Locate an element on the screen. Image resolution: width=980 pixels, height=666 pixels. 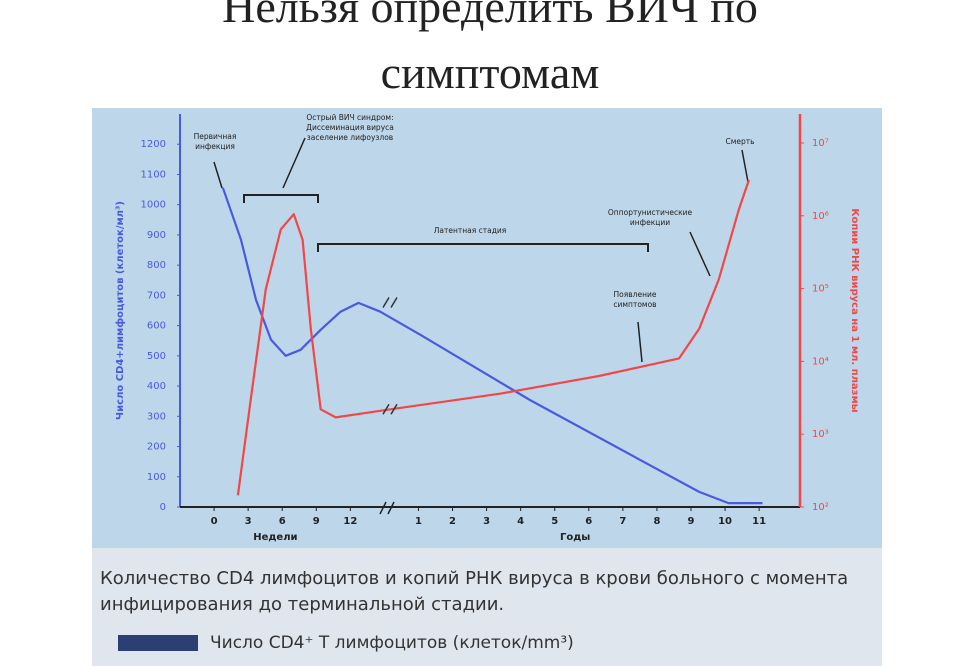
x-tick-label: 8 is located at coordinates (656, 521).